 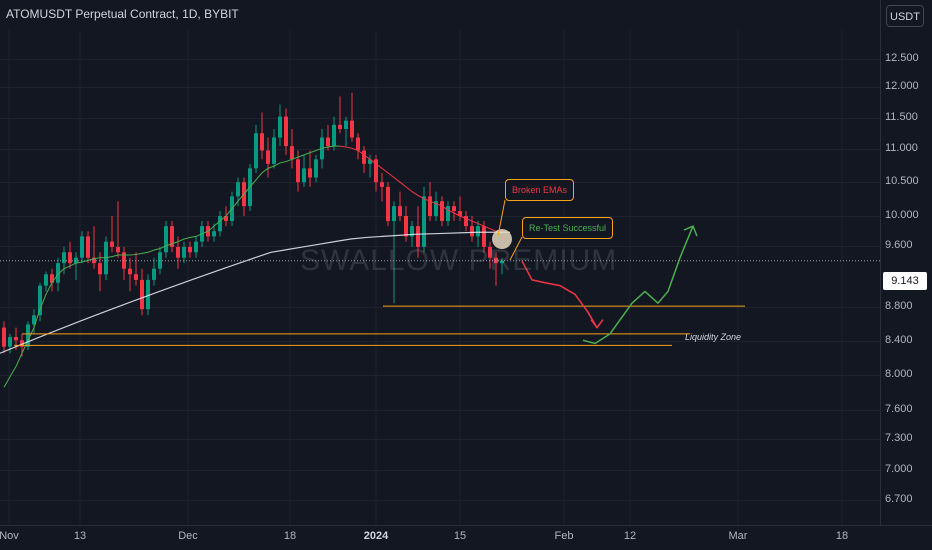 What do you see at coordinates (9, 536) in the screenshot?
I see `x-tick-label: Nov` at bounding box center [9, 536].